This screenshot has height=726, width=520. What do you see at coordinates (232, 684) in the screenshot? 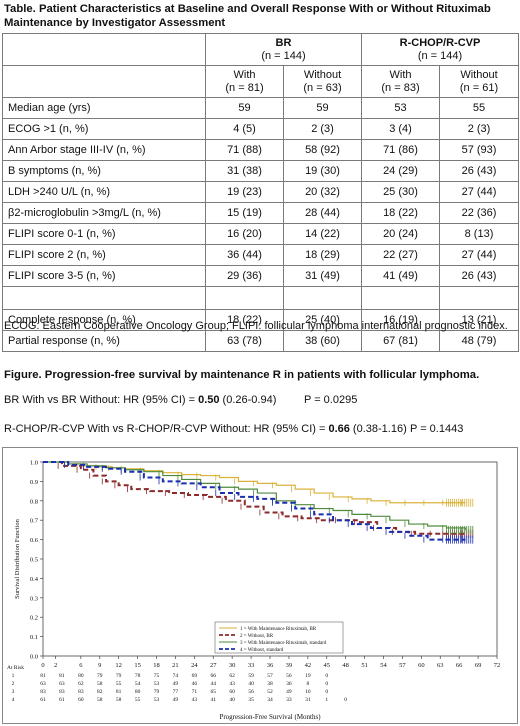
I see `at-risk-value: 43` at bounding box center [232, 684].